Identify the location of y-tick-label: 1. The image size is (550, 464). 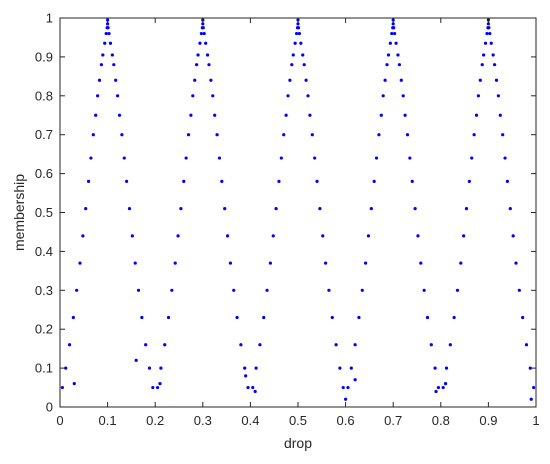
(49, 18).